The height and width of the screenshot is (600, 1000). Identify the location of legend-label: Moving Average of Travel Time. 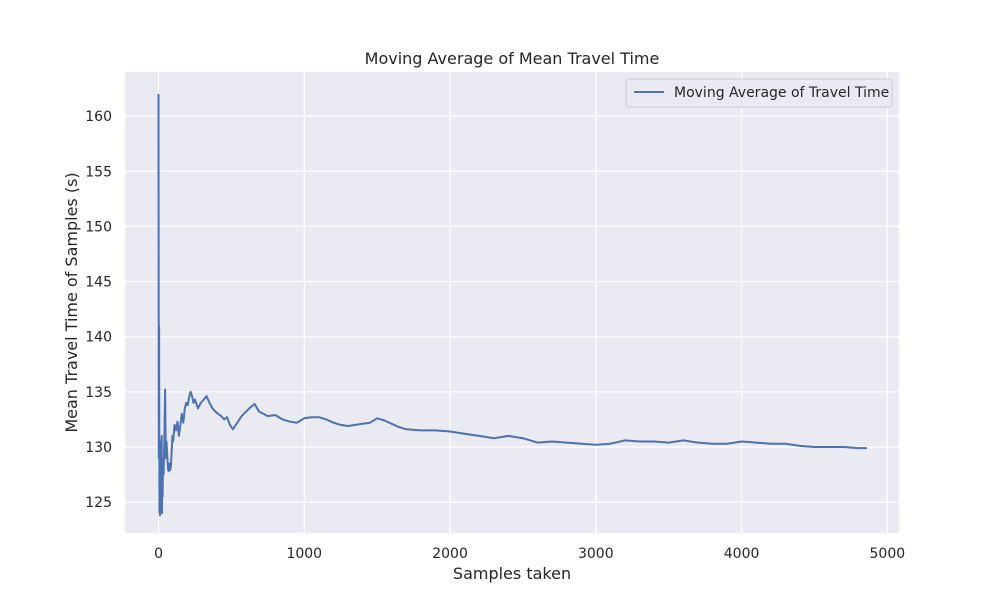
(781, 93).